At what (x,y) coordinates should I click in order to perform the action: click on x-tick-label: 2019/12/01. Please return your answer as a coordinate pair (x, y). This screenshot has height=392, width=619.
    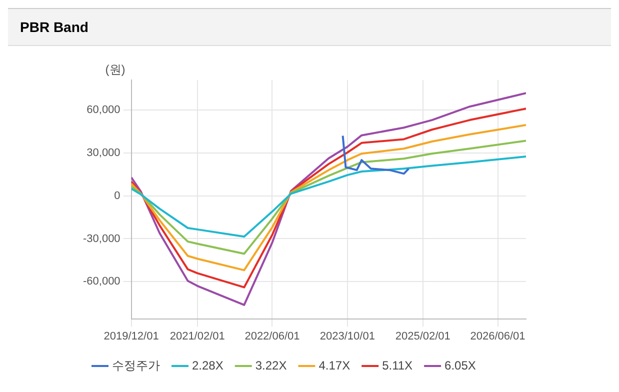
    Looking at the image, I should click on (131, 336).